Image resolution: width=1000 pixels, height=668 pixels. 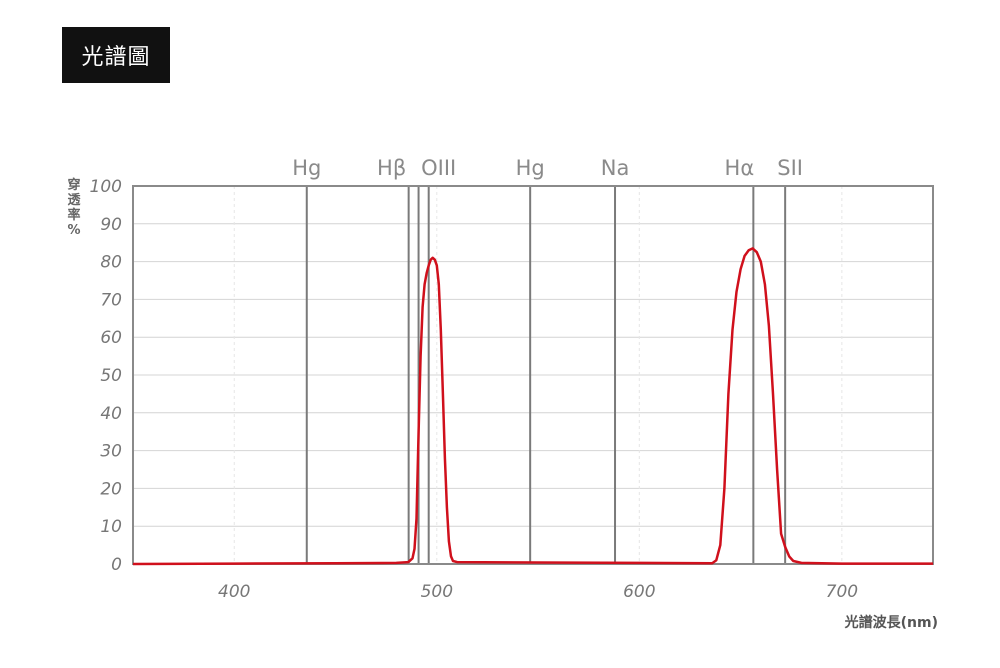 What do you see at coordinates (74, 185) in the screenshot?
I see `y-axis-label-char: 穿` at bounding box center [74, 185].